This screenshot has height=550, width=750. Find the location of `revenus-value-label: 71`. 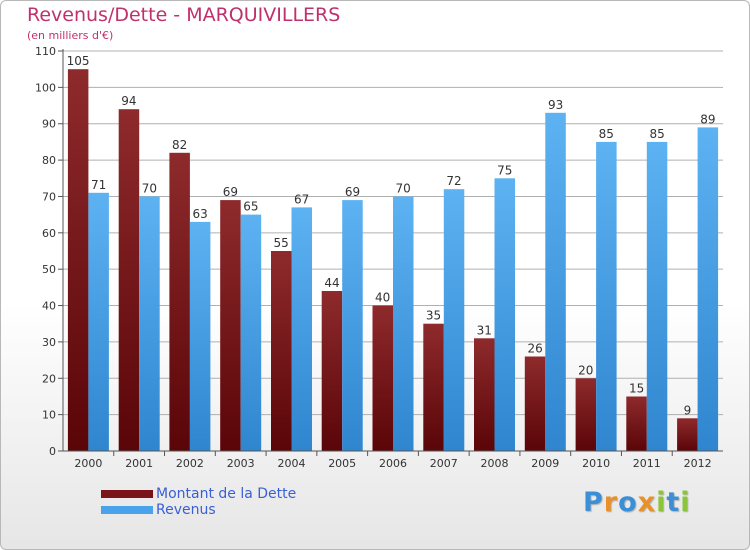

revenus-value-label: 71 is located at coordinates (98, 185).